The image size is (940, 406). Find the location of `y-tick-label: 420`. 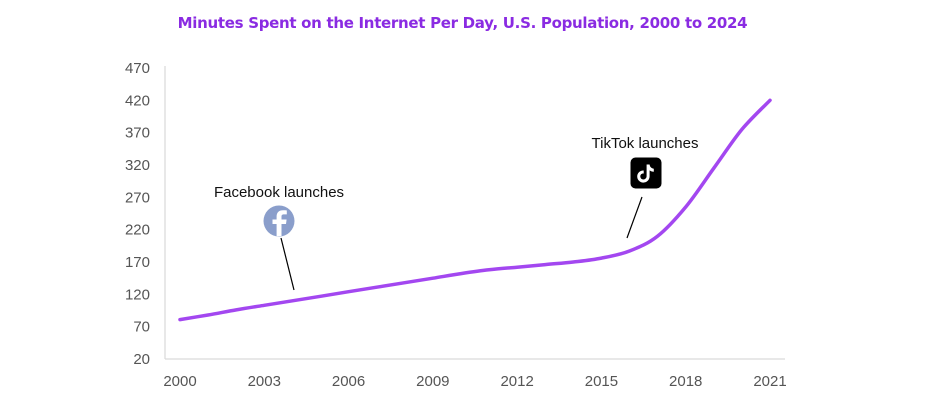

y-tick-label: 420 is located at coordinates (137, 100).